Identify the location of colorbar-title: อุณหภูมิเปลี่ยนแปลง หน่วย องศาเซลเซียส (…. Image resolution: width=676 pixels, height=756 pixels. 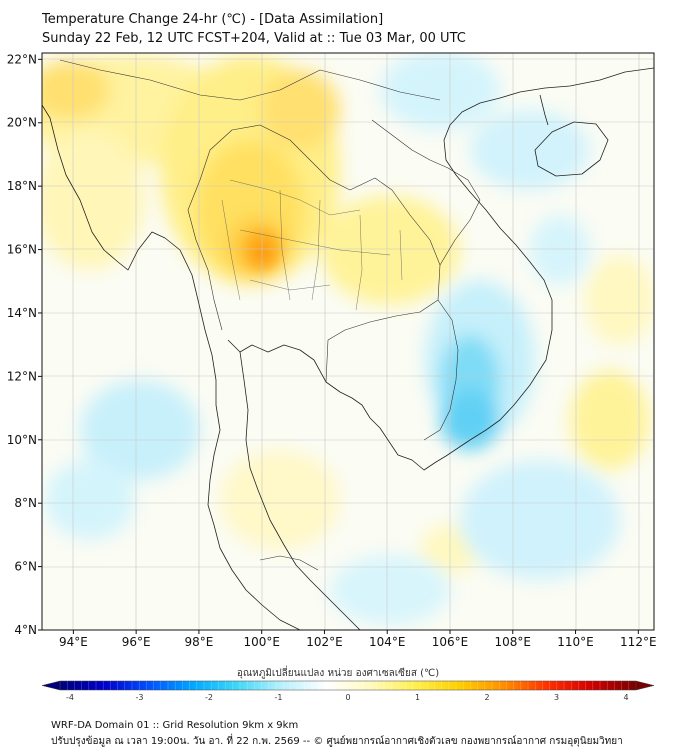
(338, 673).